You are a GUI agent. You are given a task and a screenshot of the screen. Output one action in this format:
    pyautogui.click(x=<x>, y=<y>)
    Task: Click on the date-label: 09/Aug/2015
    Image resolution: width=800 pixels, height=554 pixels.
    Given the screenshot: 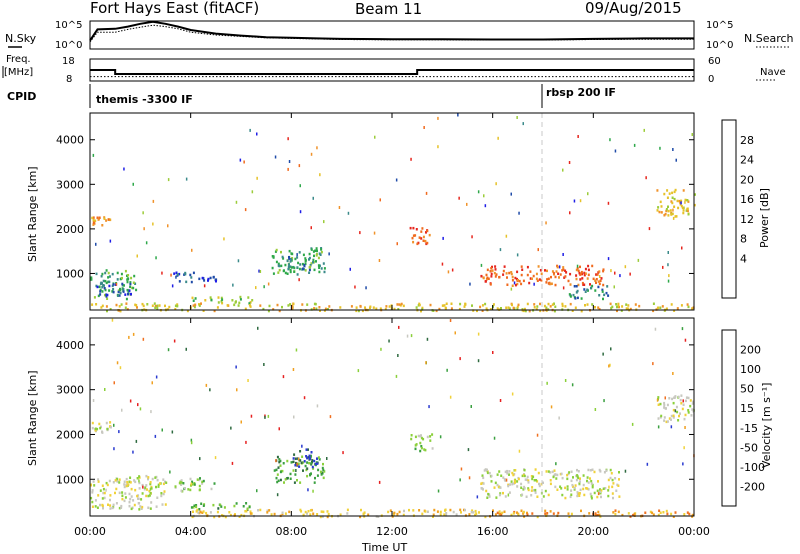 What is the action you would take?
    pyautogui.click(x=633, y=8)
    